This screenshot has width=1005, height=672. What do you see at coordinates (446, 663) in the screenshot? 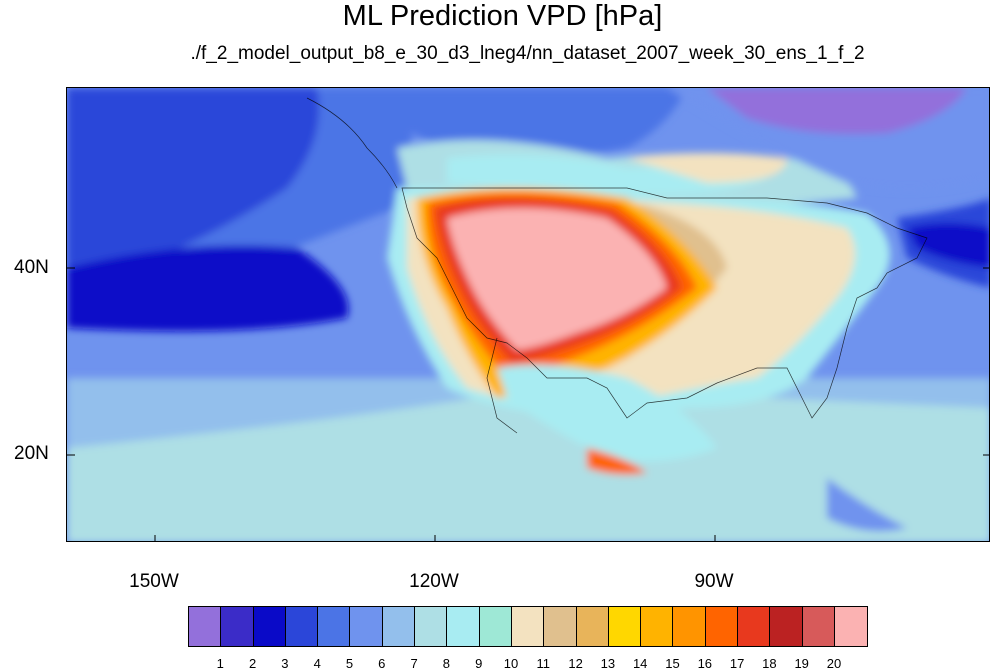
I see `colorbar-label: 8` at bounding box center [446, 663].